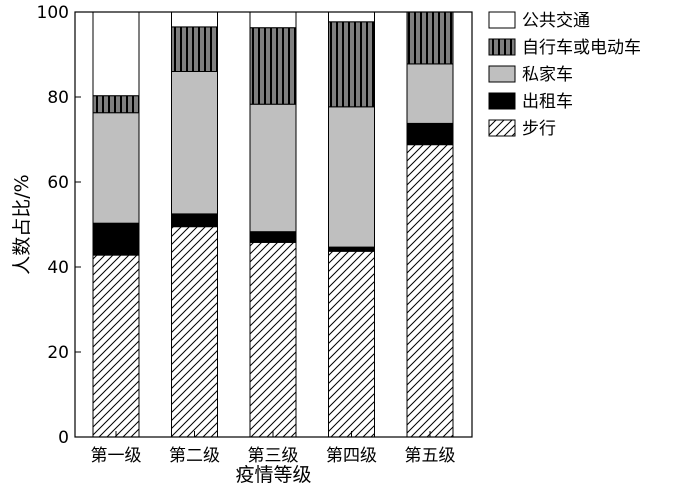  What do you see at coordinates (581, 48) in the screenshot?
I see `legend-label-series-3: 自行车或电动车` at bounding box center [581, 48].